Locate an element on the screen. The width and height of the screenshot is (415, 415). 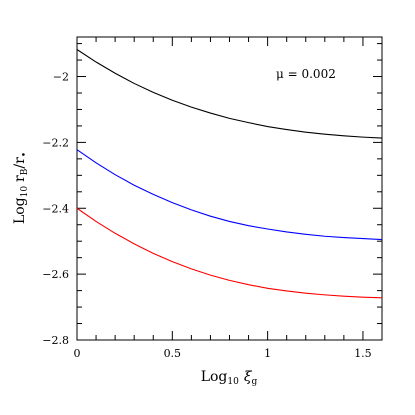
x-tick-label: 1 is located at coordinates (267, 353).